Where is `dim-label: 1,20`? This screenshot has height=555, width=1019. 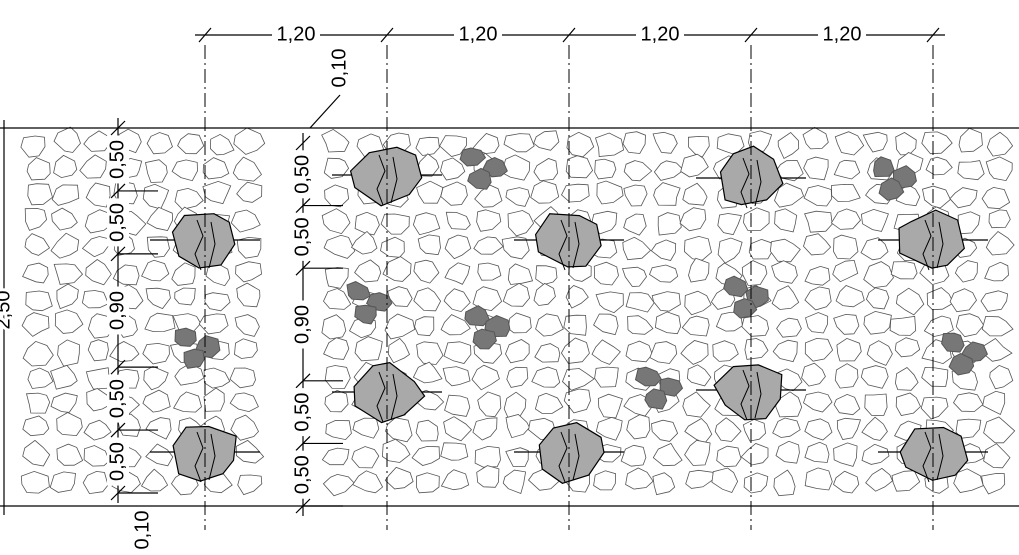 dim-label: 1,20 is located at coordinates (296, 34).